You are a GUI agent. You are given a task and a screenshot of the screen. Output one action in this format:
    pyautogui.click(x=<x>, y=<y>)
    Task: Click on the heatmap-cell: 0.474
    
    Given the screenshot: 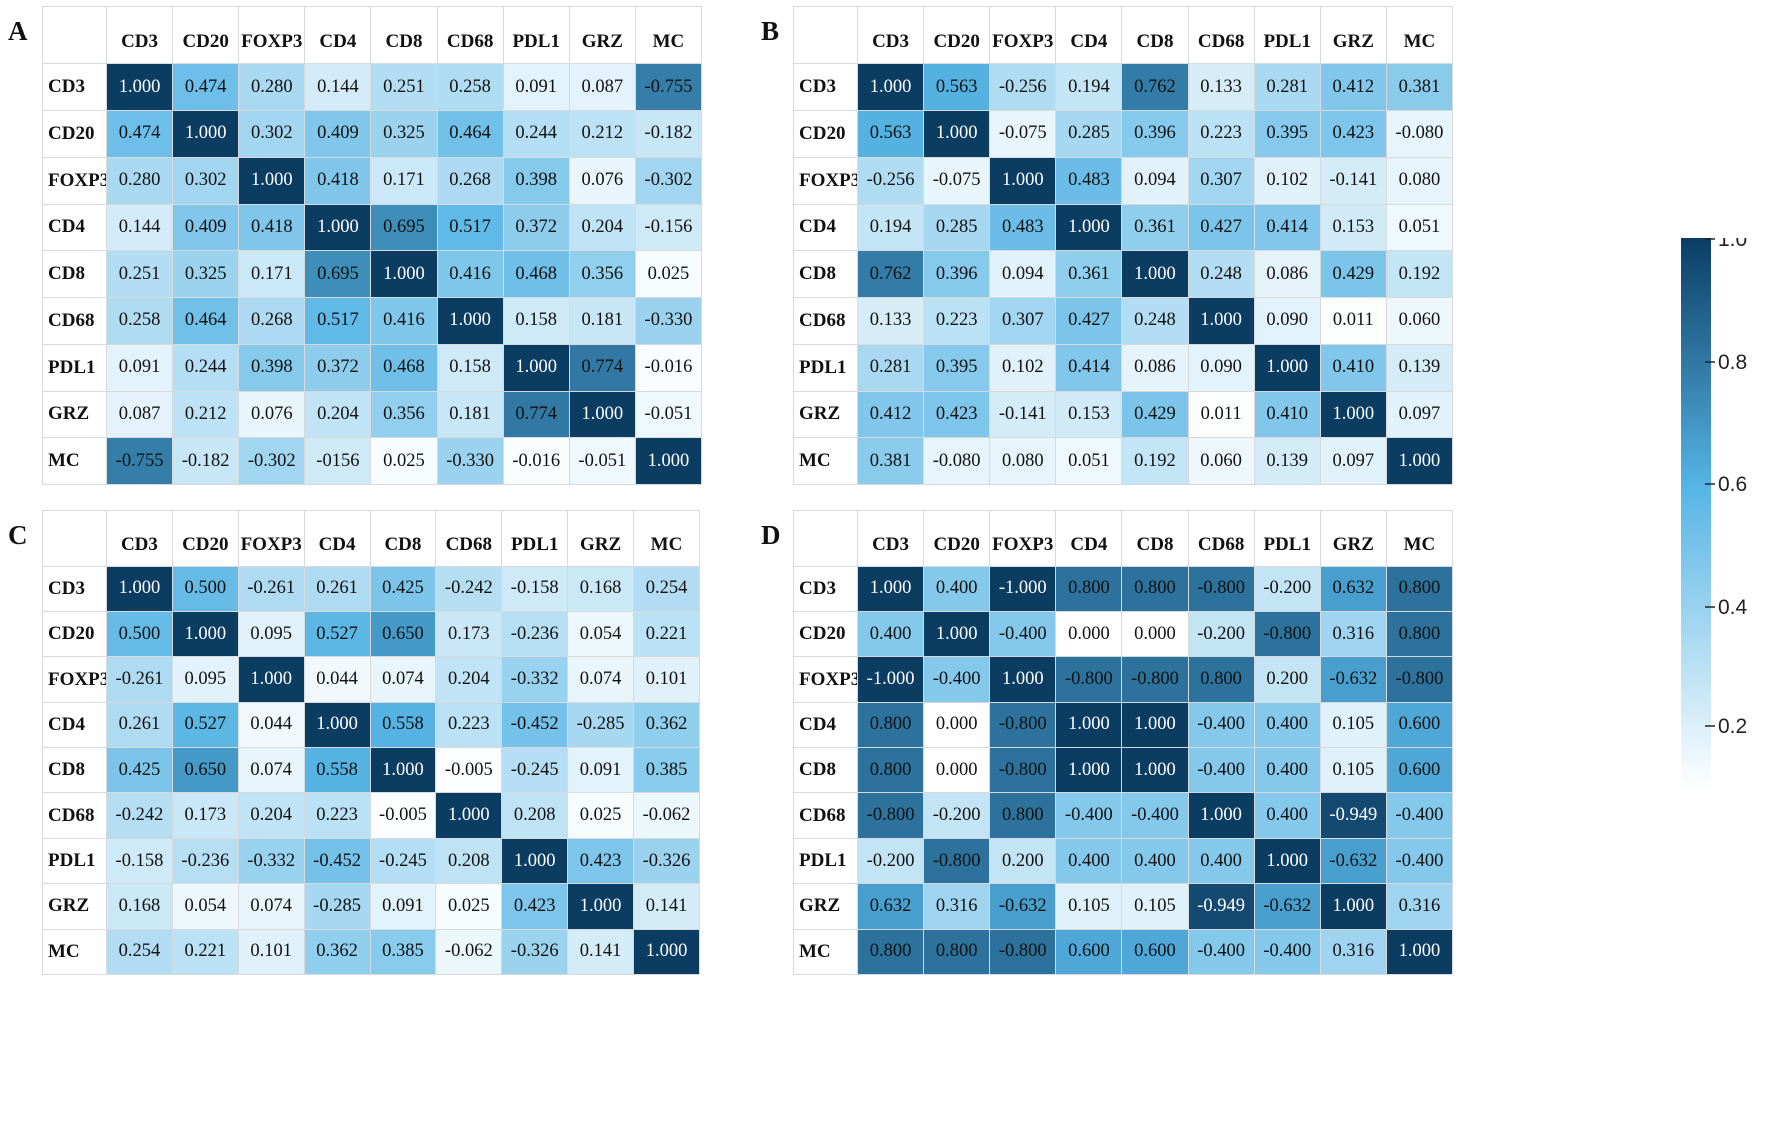 What is the action you would take?
    pyautogui.click(x=139, y=134)
    